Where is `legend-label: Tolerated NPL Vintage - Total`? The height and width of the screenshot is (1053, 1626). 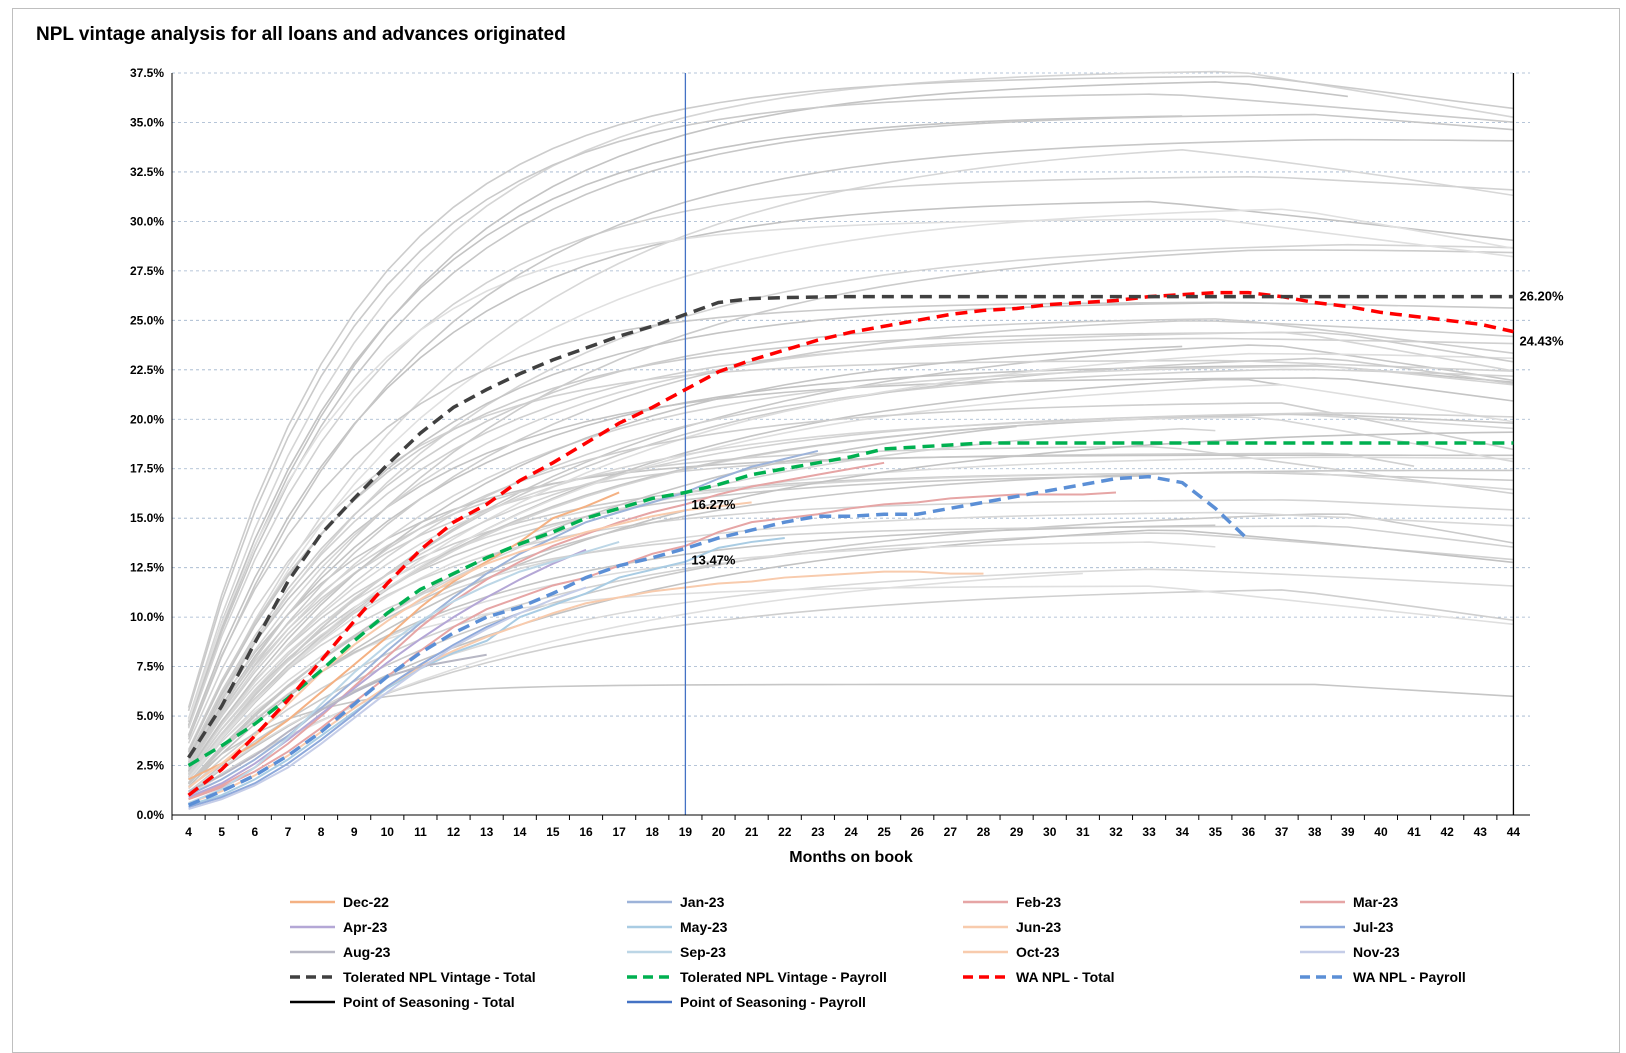 legend-label: Tolerated NPL Vintage - Total is located at coordinates (439, 977).